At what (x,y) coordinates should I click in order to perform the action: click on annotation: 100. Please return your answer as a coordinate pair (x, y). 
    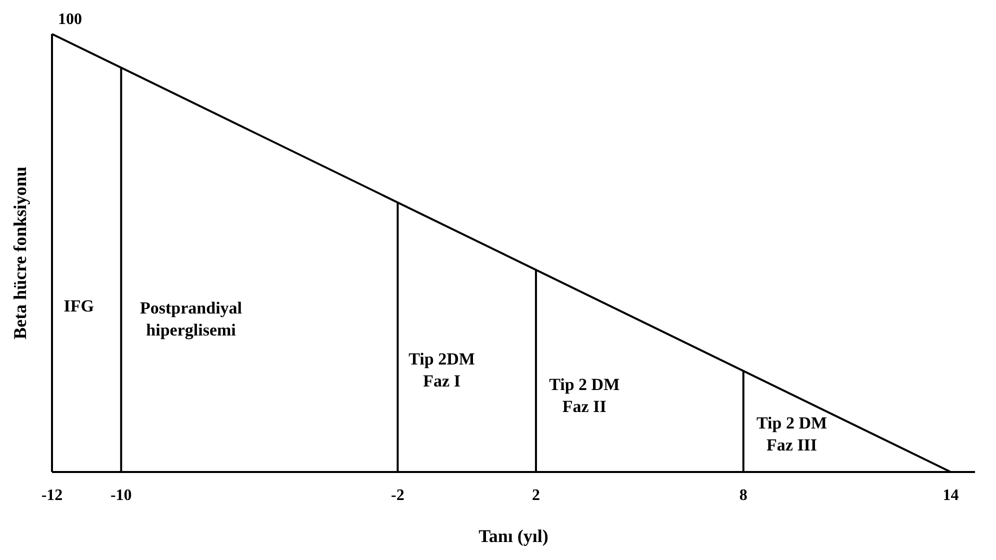
    Looking at the image, I should click on (70, 19).